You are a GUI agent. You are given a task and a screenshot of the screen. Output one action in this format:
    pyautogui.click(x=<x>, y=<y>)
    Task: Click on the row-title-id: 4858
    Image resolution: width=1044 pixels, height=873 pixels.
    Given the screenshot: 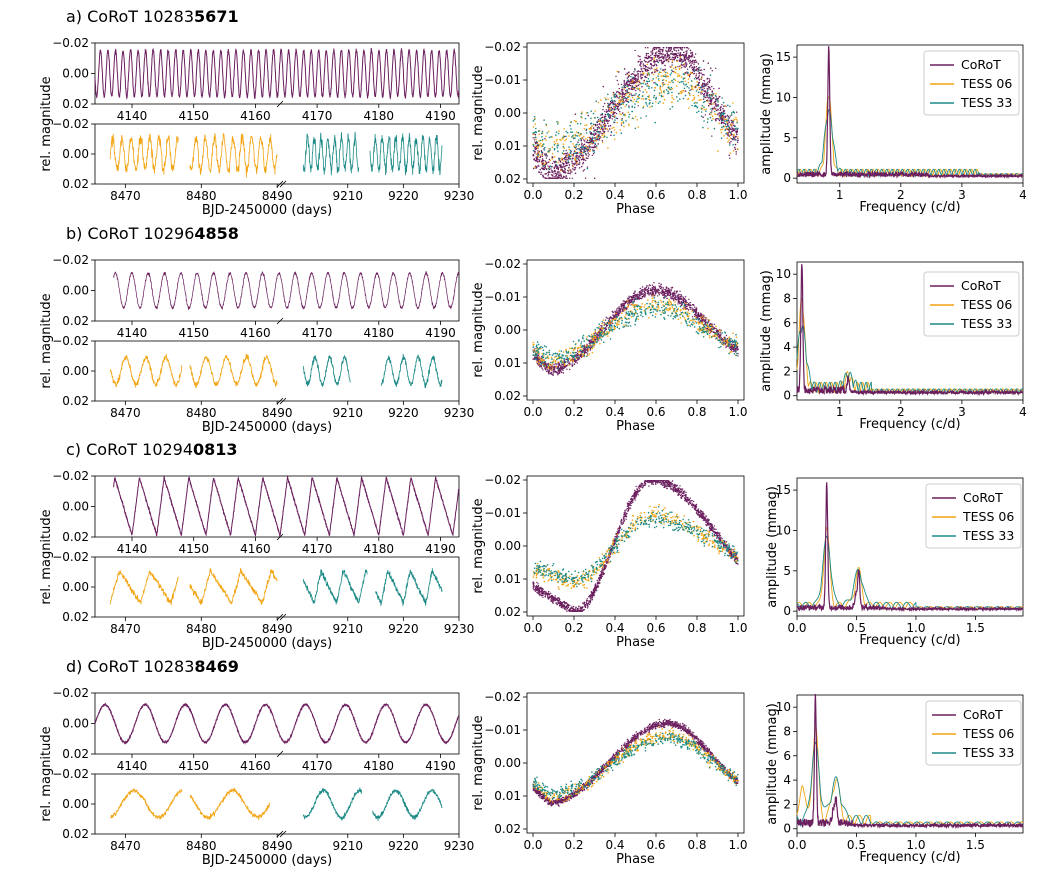 What is the action you would take?
    pyautogui.click(x=216, y=233)
    